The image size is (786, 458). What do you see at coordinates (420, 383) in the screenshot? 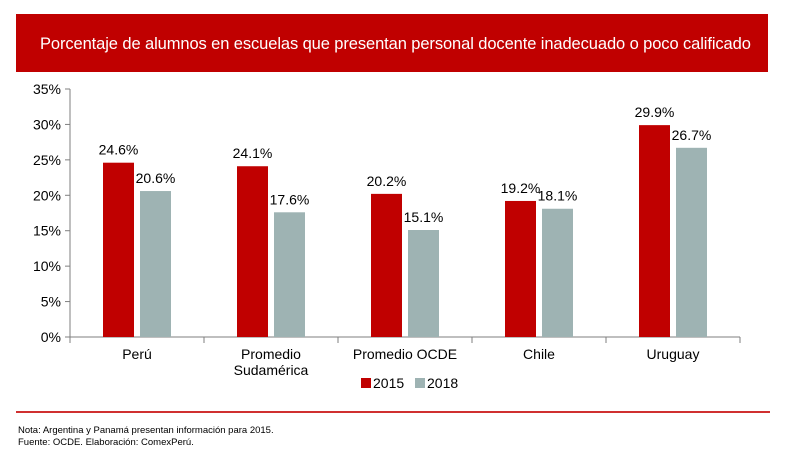
I see `legend-swatch-2018` at bounding box center [420, 383].